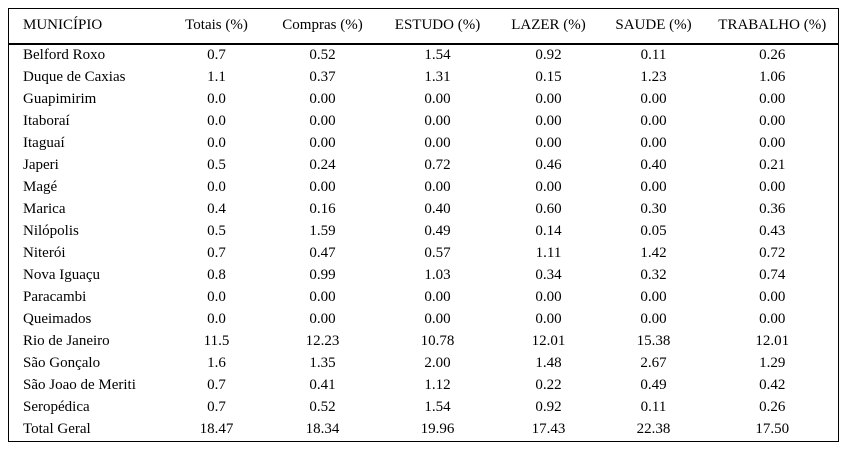  What do you see at coordinates (437, 253) in the screenshot?
I see `value-cell: 0.57` at bounding box center [437, 253].